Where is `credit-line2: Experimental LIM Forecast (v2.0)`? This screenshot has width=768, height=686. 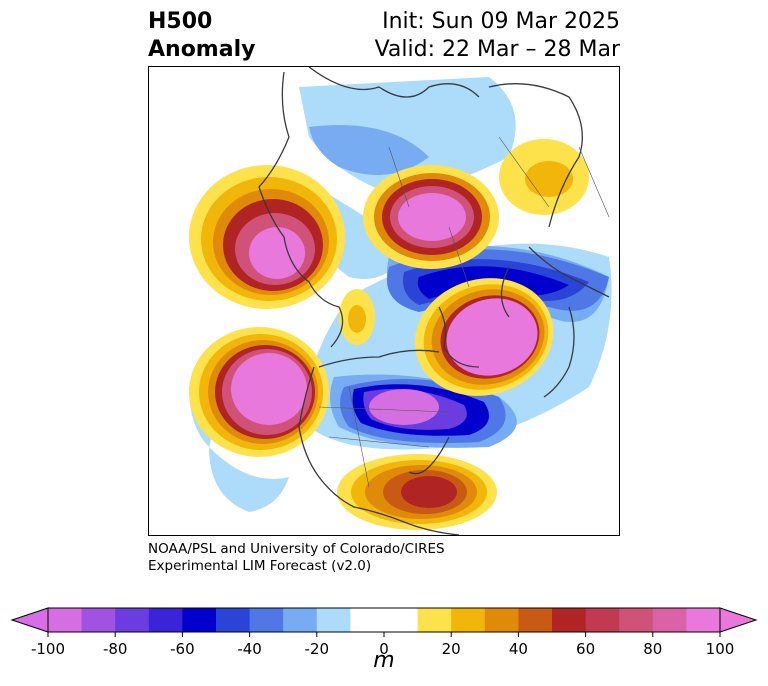 credit-line2: Experimental LIM Forecast (v2.0) is located at coordinates (260, 566).